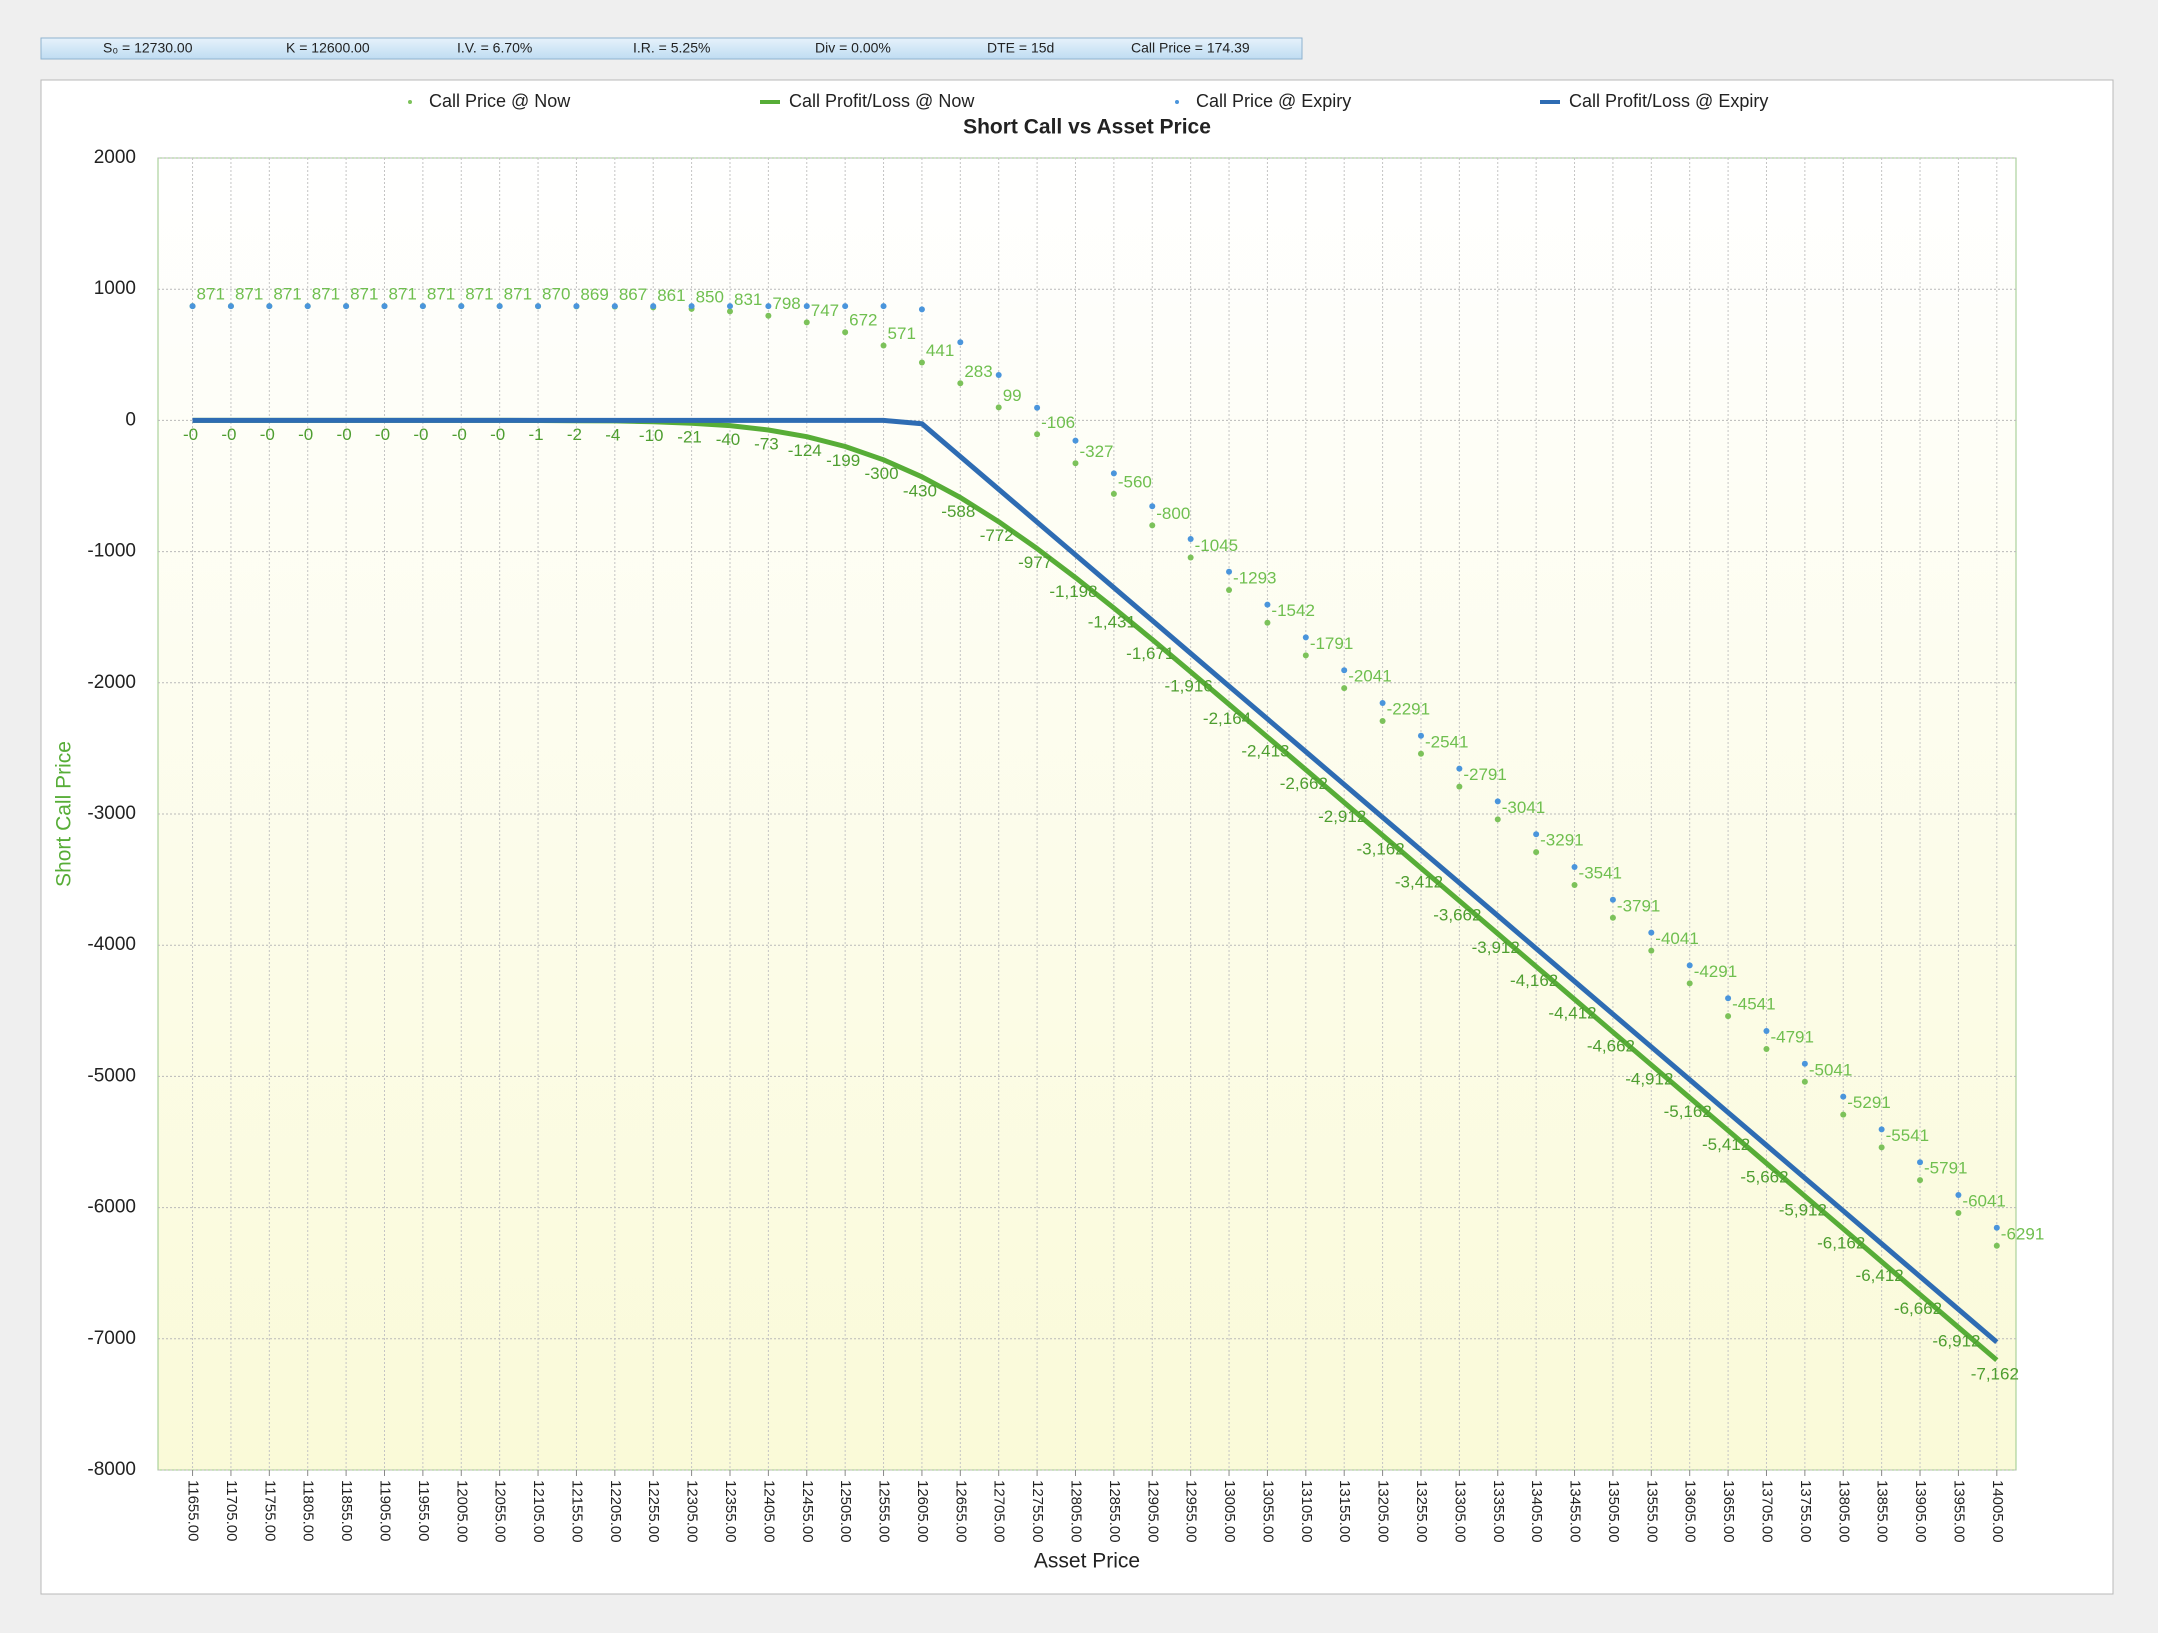 The image size is (2158, 1633). What do you see at coordinates (423, 1510) in the screenshot?
I see `x-tick-label: 11955.00` at bounding box center [423, 1510].